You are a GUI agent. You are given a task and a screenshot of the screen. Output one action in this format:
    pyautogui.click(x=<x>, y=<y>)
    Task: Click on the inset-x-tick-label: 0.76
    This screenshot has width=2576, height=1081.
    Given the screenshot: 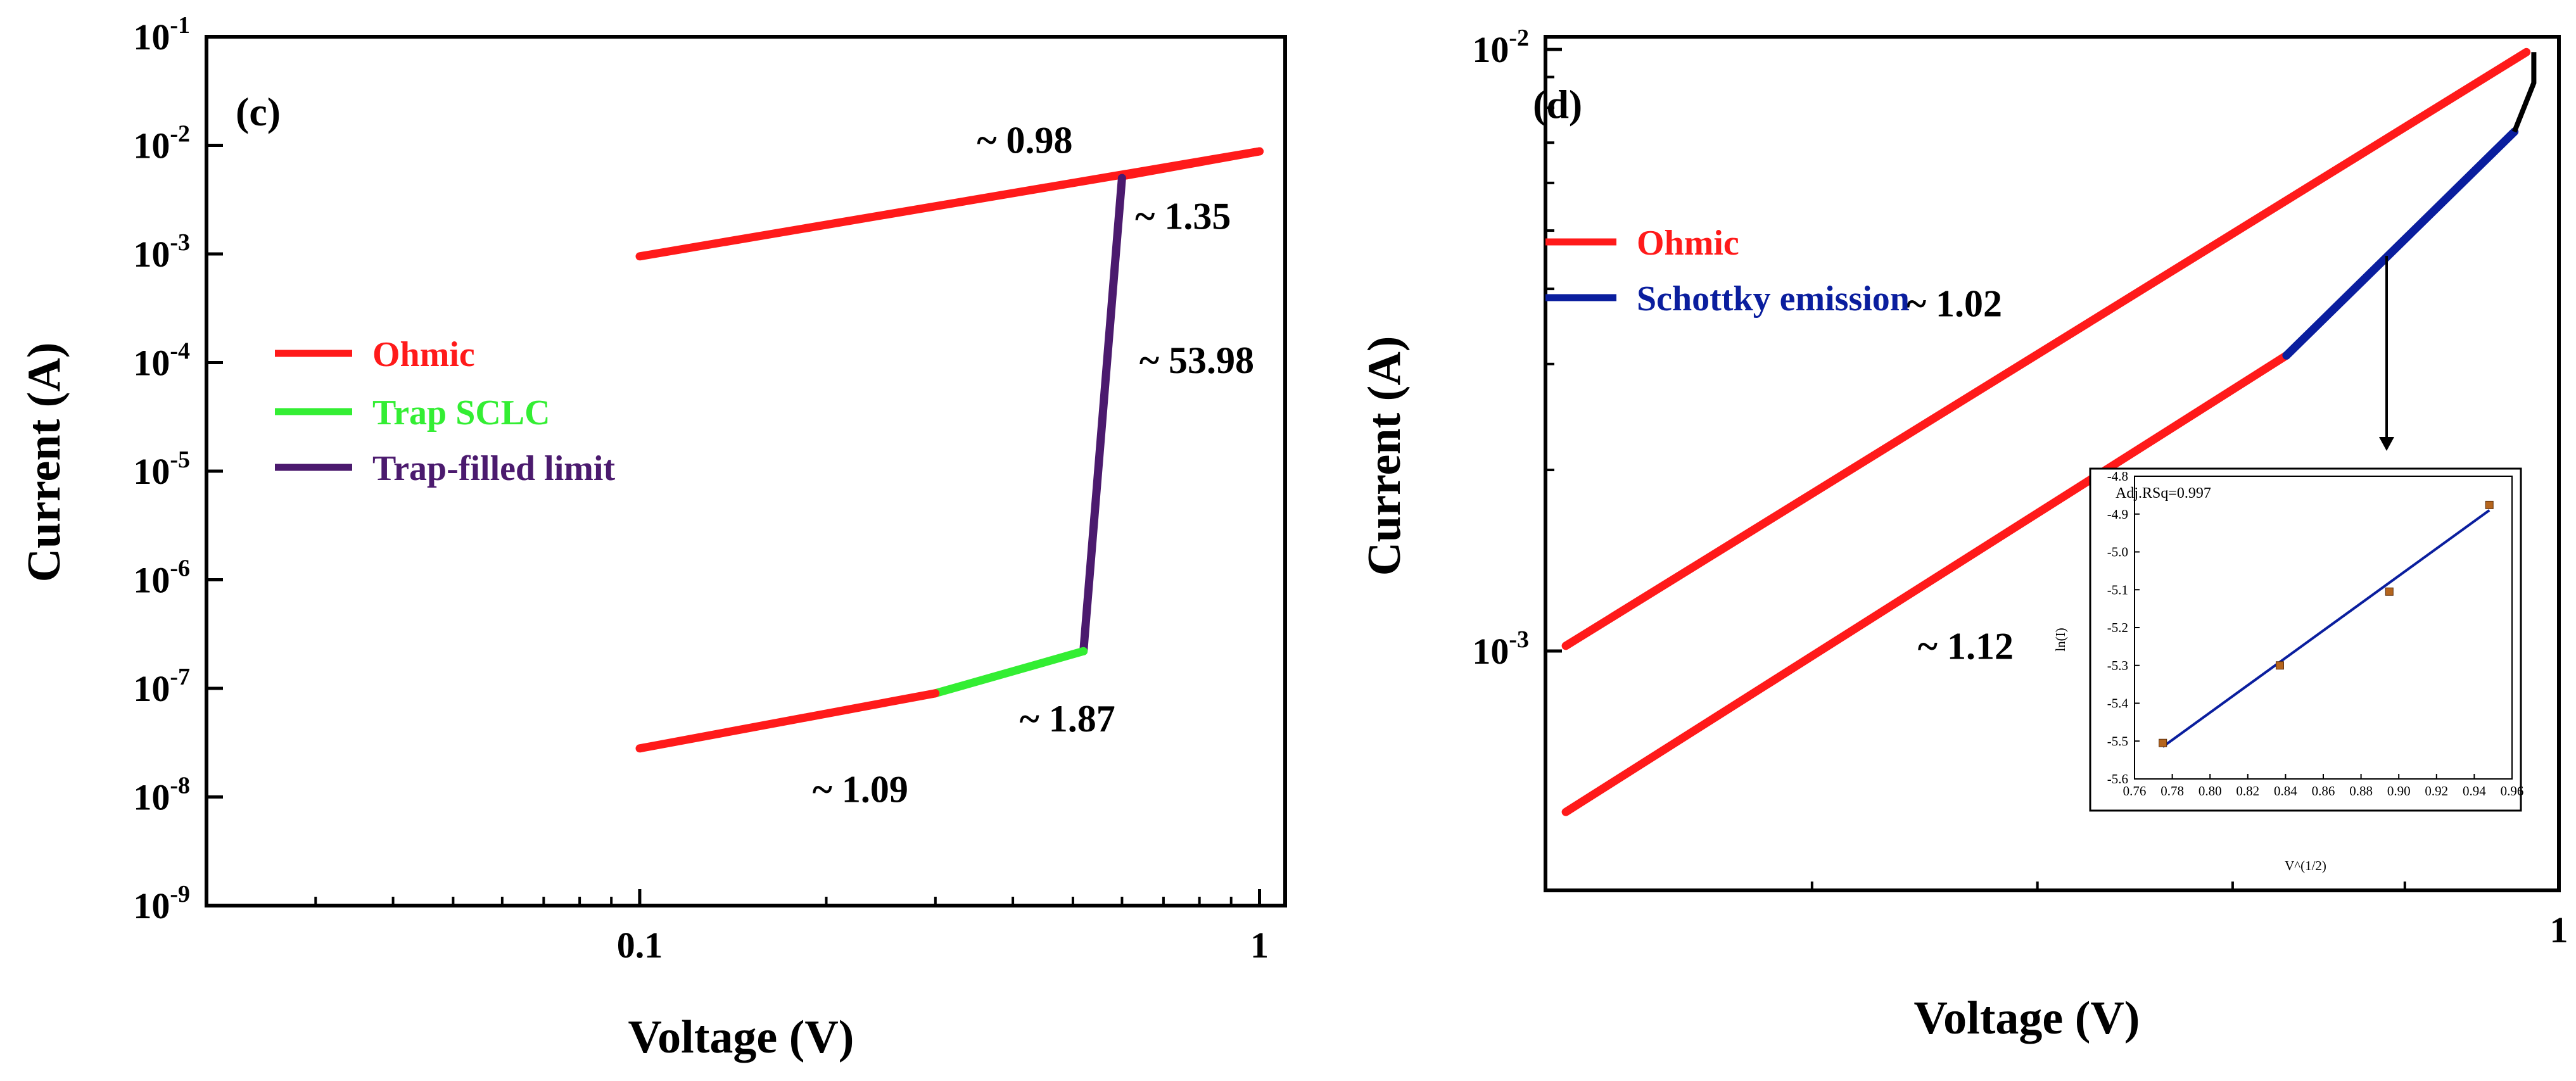 What is the action you would take?
    pyautogui.click(x=2135, y=791)
    